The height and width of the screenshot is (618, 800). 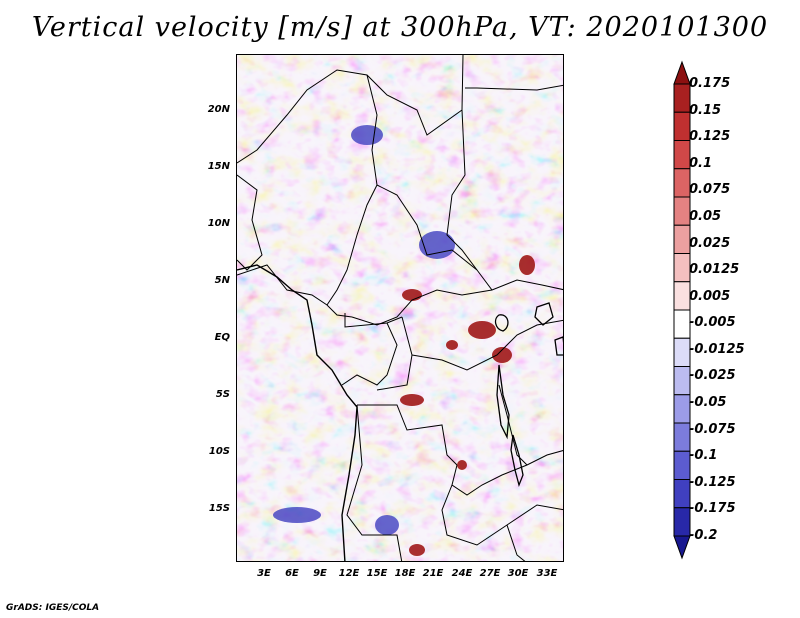 I want to click on lat-label: EQ, so click(x=222, y=337).